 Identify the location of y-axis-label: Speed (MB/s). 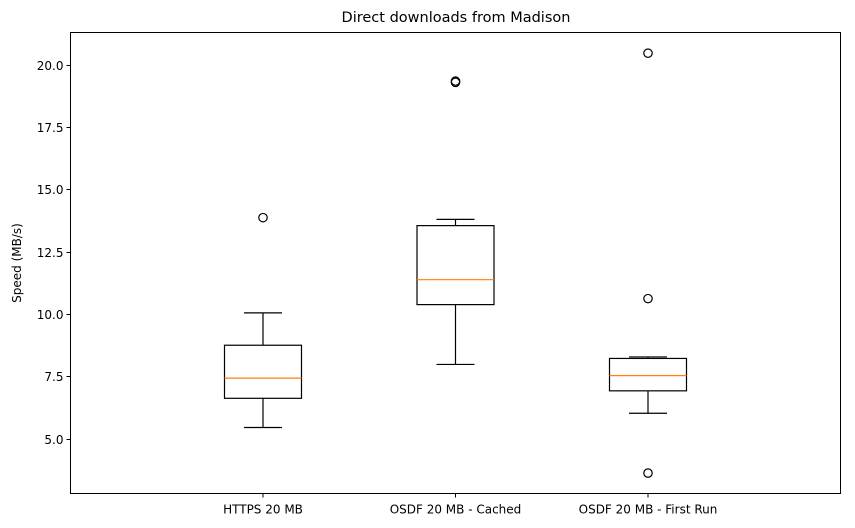
(17, 263).